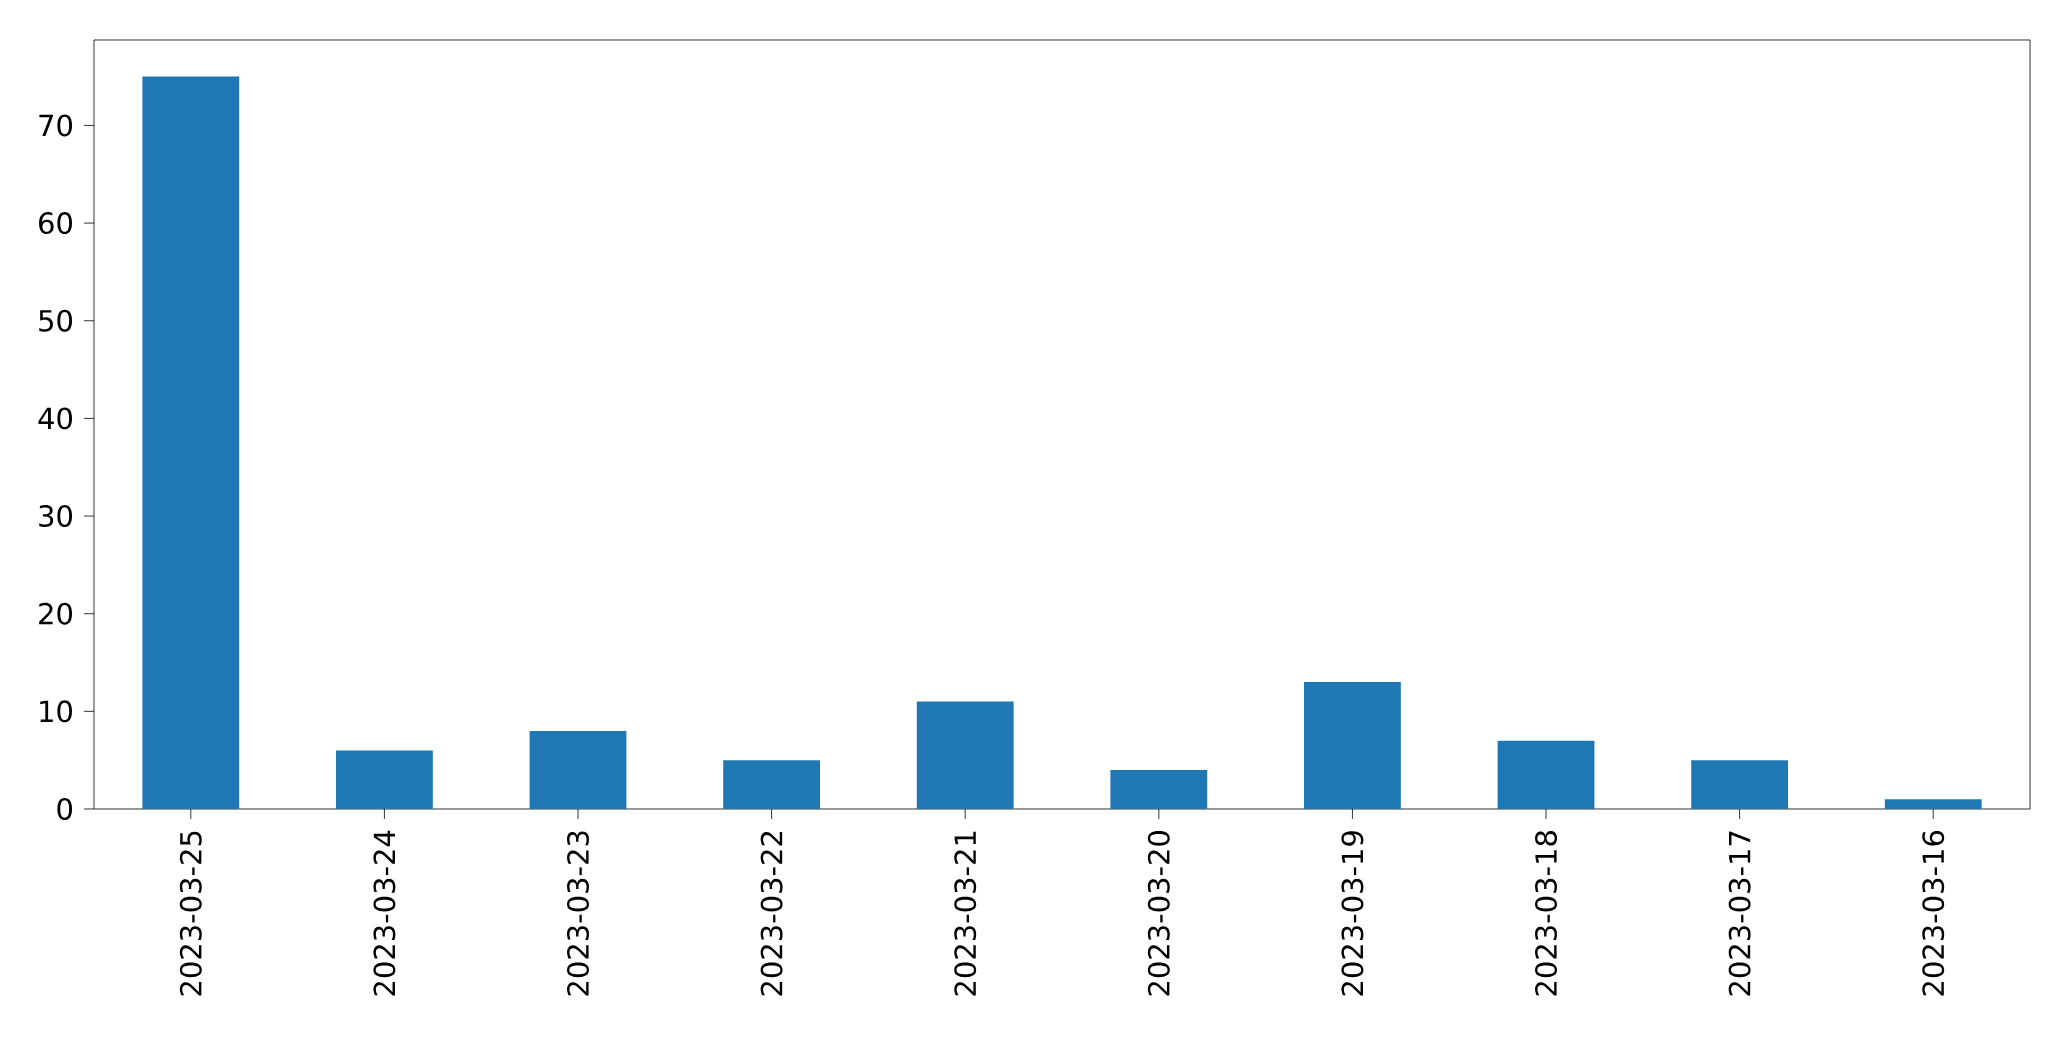 This screenshot has height=1061, width=2071. Describe the element at coordinates (1158, 913) in the screenshot. I see `x-tick-label: 2023-03-20` at that location.